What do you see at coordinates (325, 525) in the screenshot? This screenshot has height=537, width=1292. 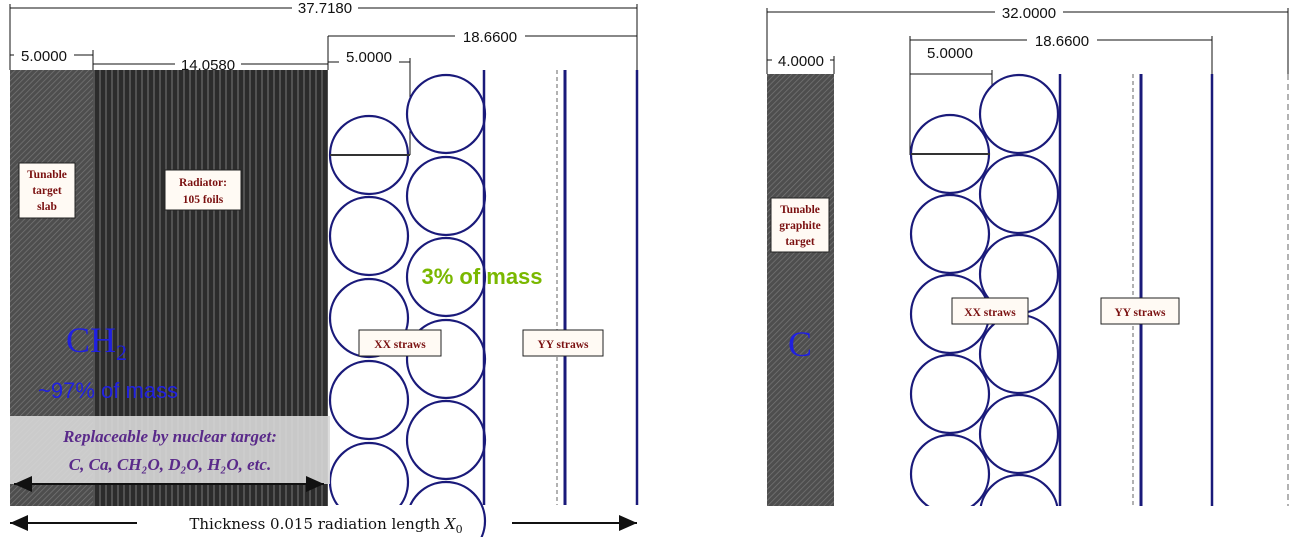 I see `thickness-caption: Thickness 0.015 radiation length X0` at bounding box center [325, 525].